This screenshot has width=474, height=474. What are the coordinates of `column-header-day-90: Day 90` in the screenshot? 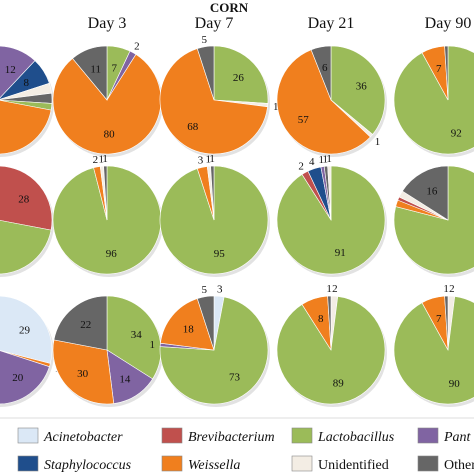 It's located at (448, 23).